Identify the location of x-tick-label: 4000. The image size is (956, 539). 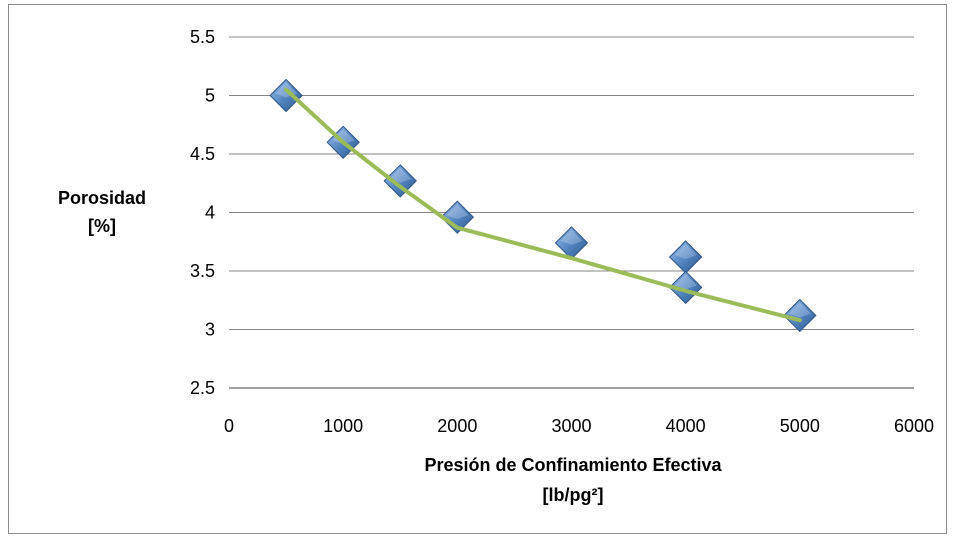
(686, 426).